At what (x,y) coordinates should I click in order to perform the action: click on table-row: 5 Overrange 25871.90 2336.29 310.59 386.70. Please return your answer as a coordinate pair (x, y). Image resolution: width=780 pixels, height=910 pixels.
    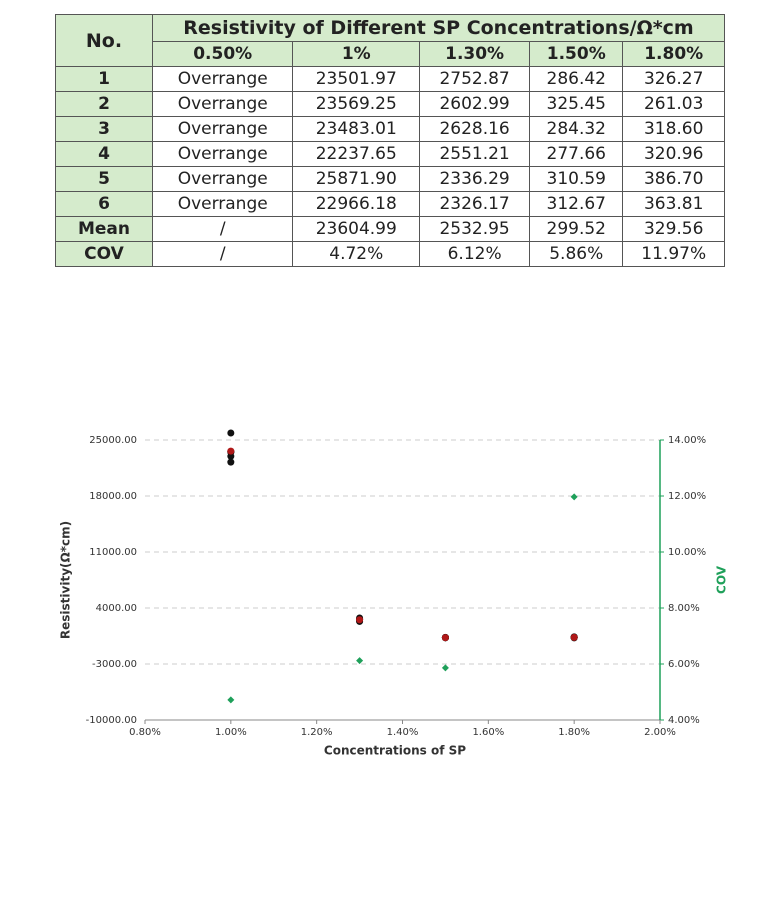
    Looking at the image, I should click on (390, 179).